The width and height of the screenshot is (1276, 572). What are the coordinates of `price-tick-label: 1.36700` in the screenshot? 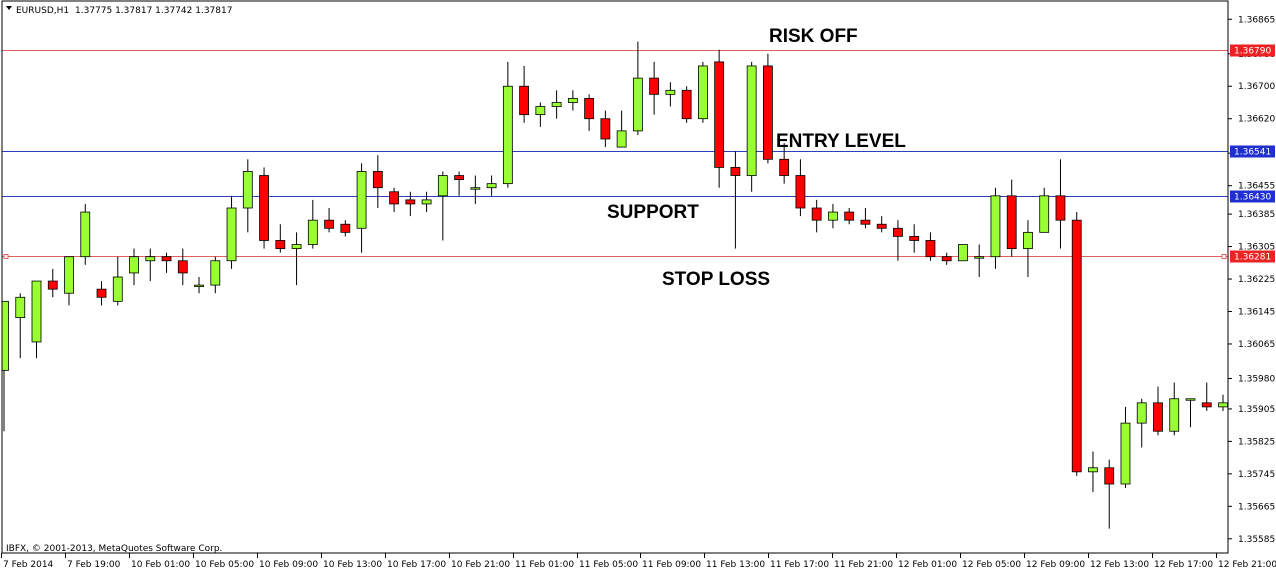 It's located at (1256, 87).